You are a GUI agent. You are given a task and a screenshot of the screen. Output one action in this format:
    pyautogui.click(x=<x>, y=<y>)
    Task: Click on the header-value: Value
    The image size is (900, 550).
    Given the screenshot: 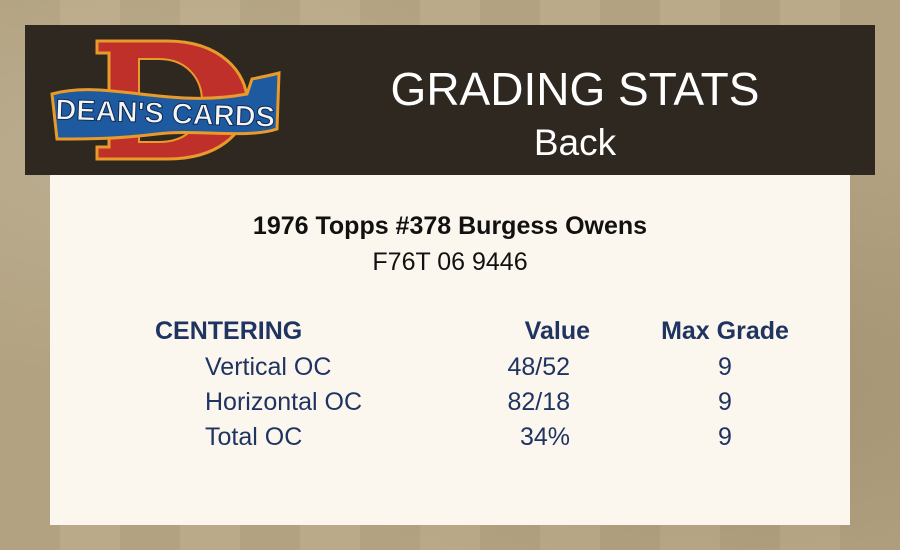 What is the action you would take?
    pyautogui.click(x=557, y=331)
    